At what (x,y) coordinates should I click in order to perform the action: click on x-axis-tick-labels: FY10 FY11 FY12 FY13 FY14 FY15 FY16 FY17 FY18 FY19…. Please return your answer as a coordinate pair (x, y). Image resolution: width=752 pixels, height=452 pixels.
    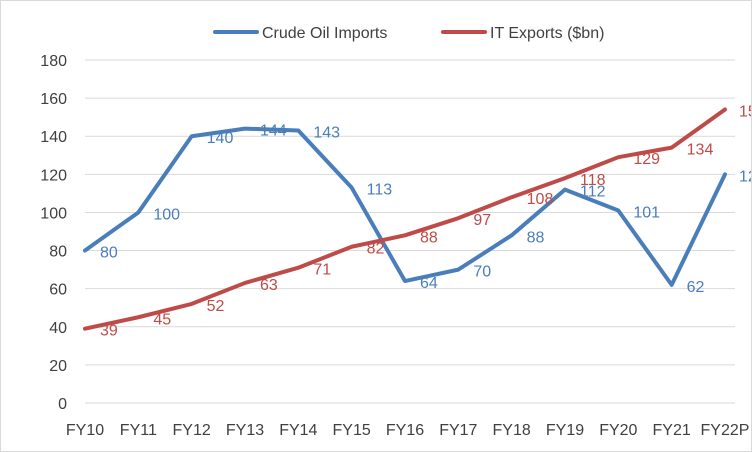
    Looking at the image, I should click on (408, 430).